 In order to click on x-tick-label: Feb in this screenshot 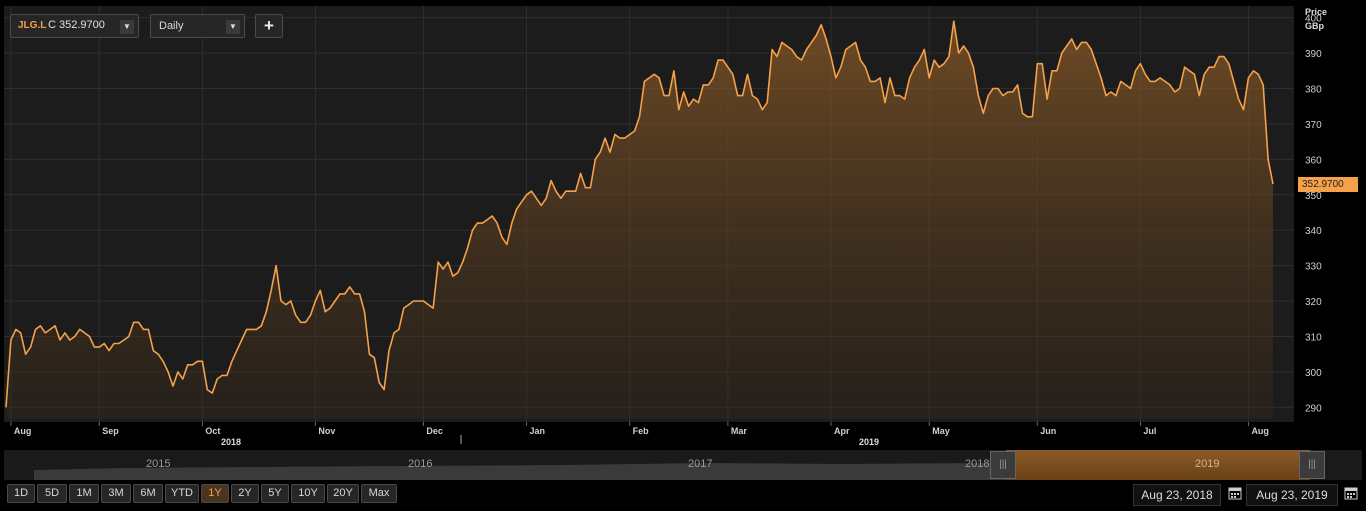, I will do `click(641, 431)`.